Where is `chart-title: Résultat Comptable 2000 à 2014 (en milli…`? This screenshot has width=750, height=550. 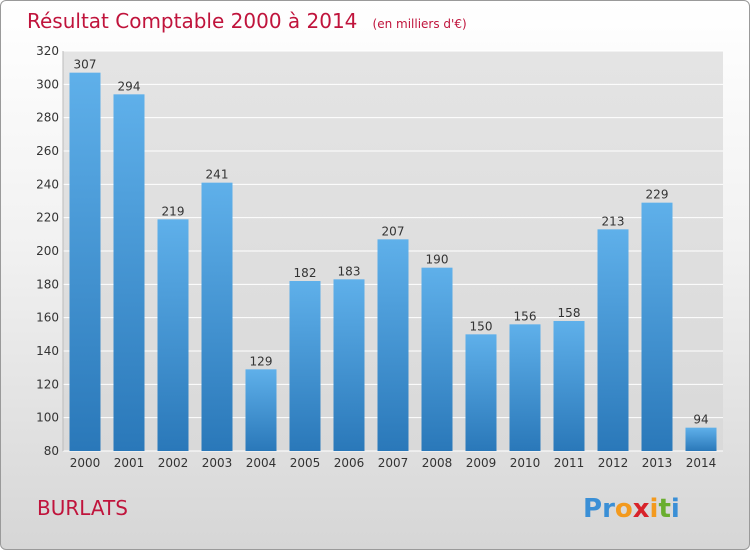
chart-title: Résultat Comptable 2000 à 2014 (en milli… is located at coordinates (247, 21).